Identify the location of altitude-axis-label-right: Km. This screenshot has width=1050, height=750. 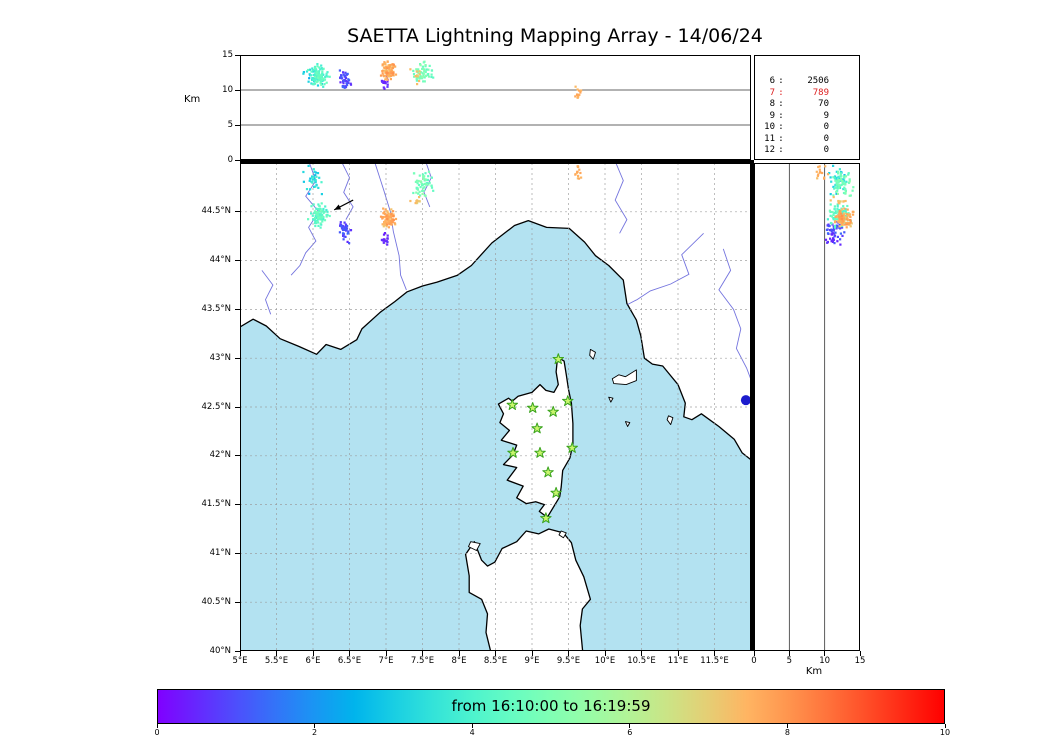
(814, 671).